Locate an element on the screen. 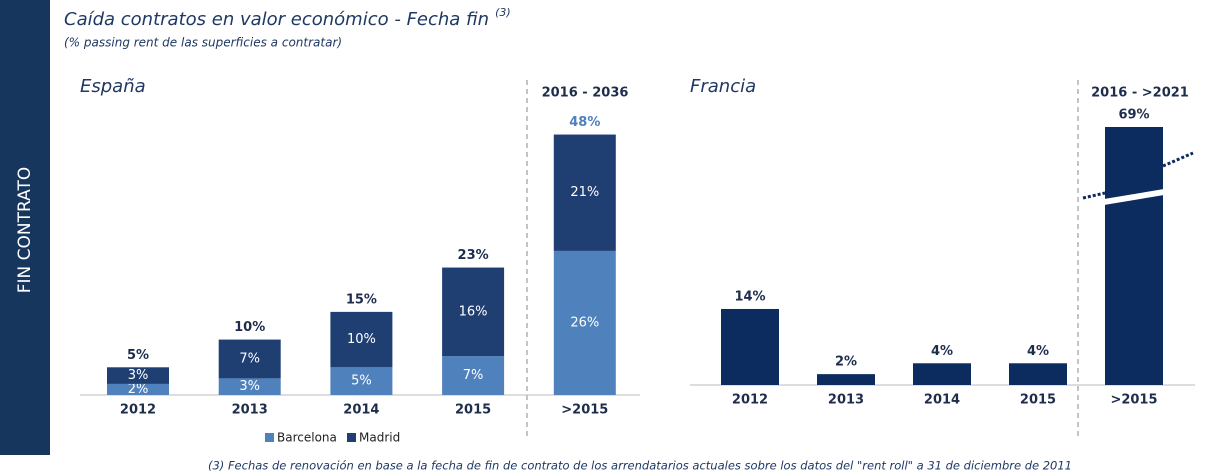  segment-label: 16% is located at coordinates (473, 311).